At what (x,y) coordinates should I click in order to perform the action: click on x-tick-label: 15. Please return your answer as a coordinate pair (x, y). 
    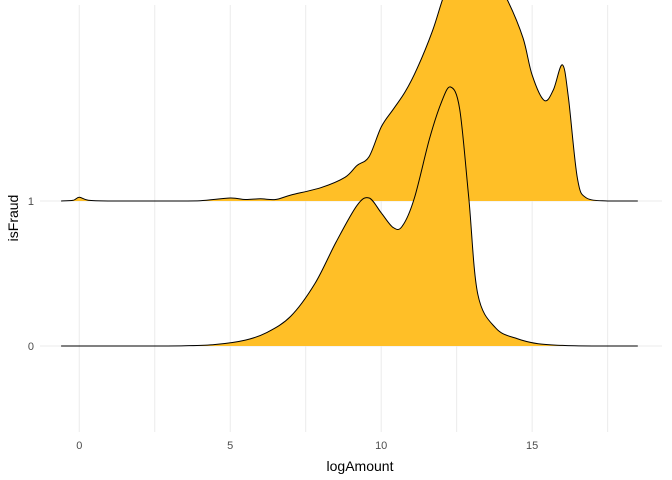
    Looking at the image, I should click on (532, 446).